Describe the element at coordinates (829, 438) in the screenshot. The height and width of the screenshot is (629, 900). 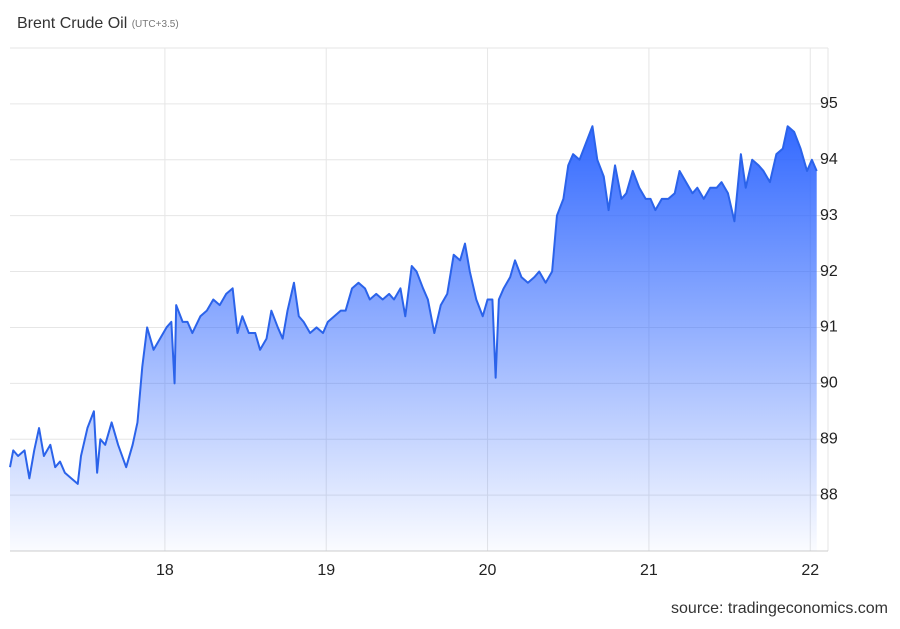
I see `y-tick-label: 89` at that location.